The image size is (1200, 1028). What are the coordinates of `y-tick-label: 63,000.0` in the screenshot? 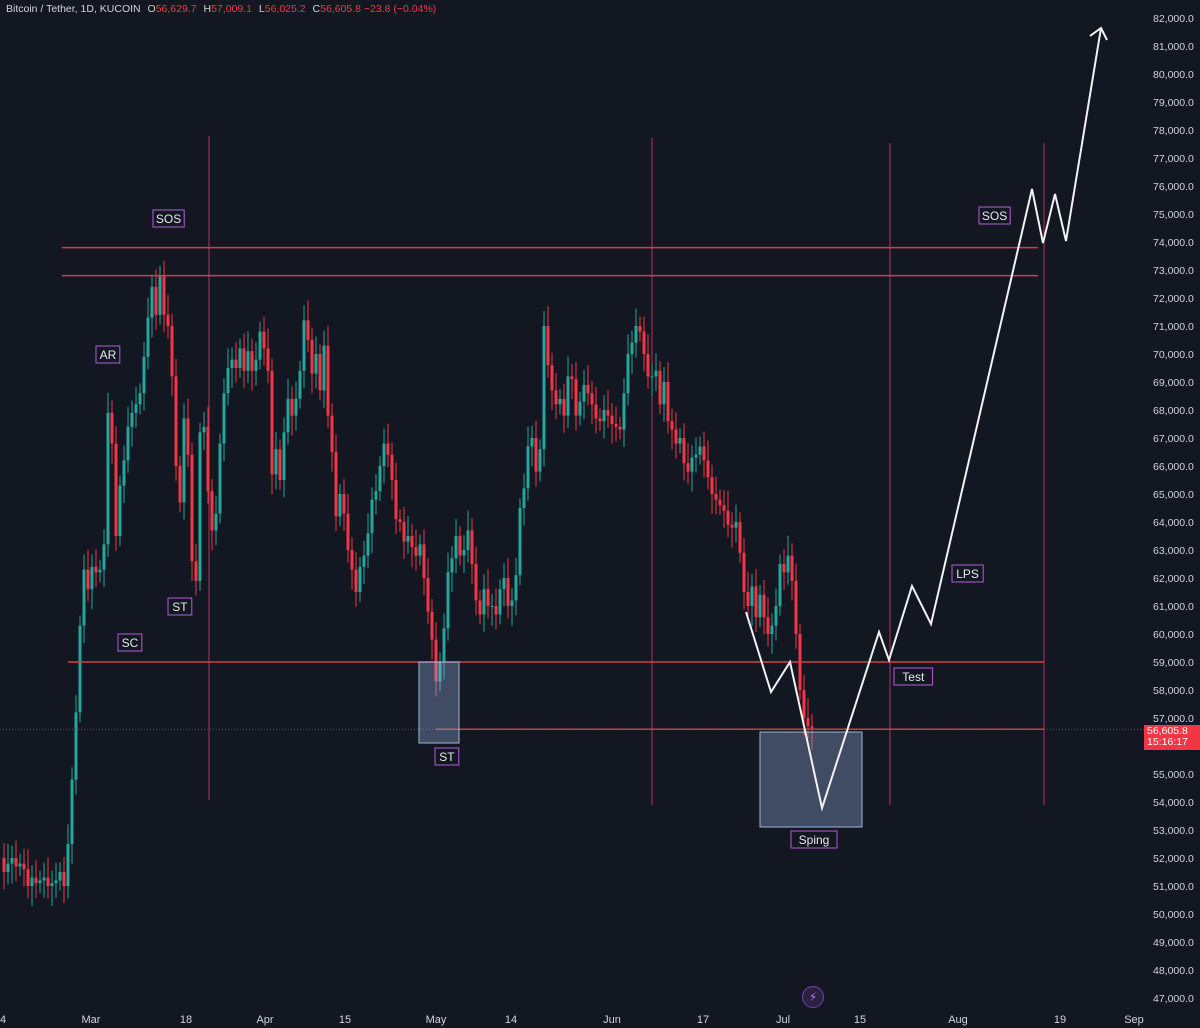 It's located at (1173, 551).